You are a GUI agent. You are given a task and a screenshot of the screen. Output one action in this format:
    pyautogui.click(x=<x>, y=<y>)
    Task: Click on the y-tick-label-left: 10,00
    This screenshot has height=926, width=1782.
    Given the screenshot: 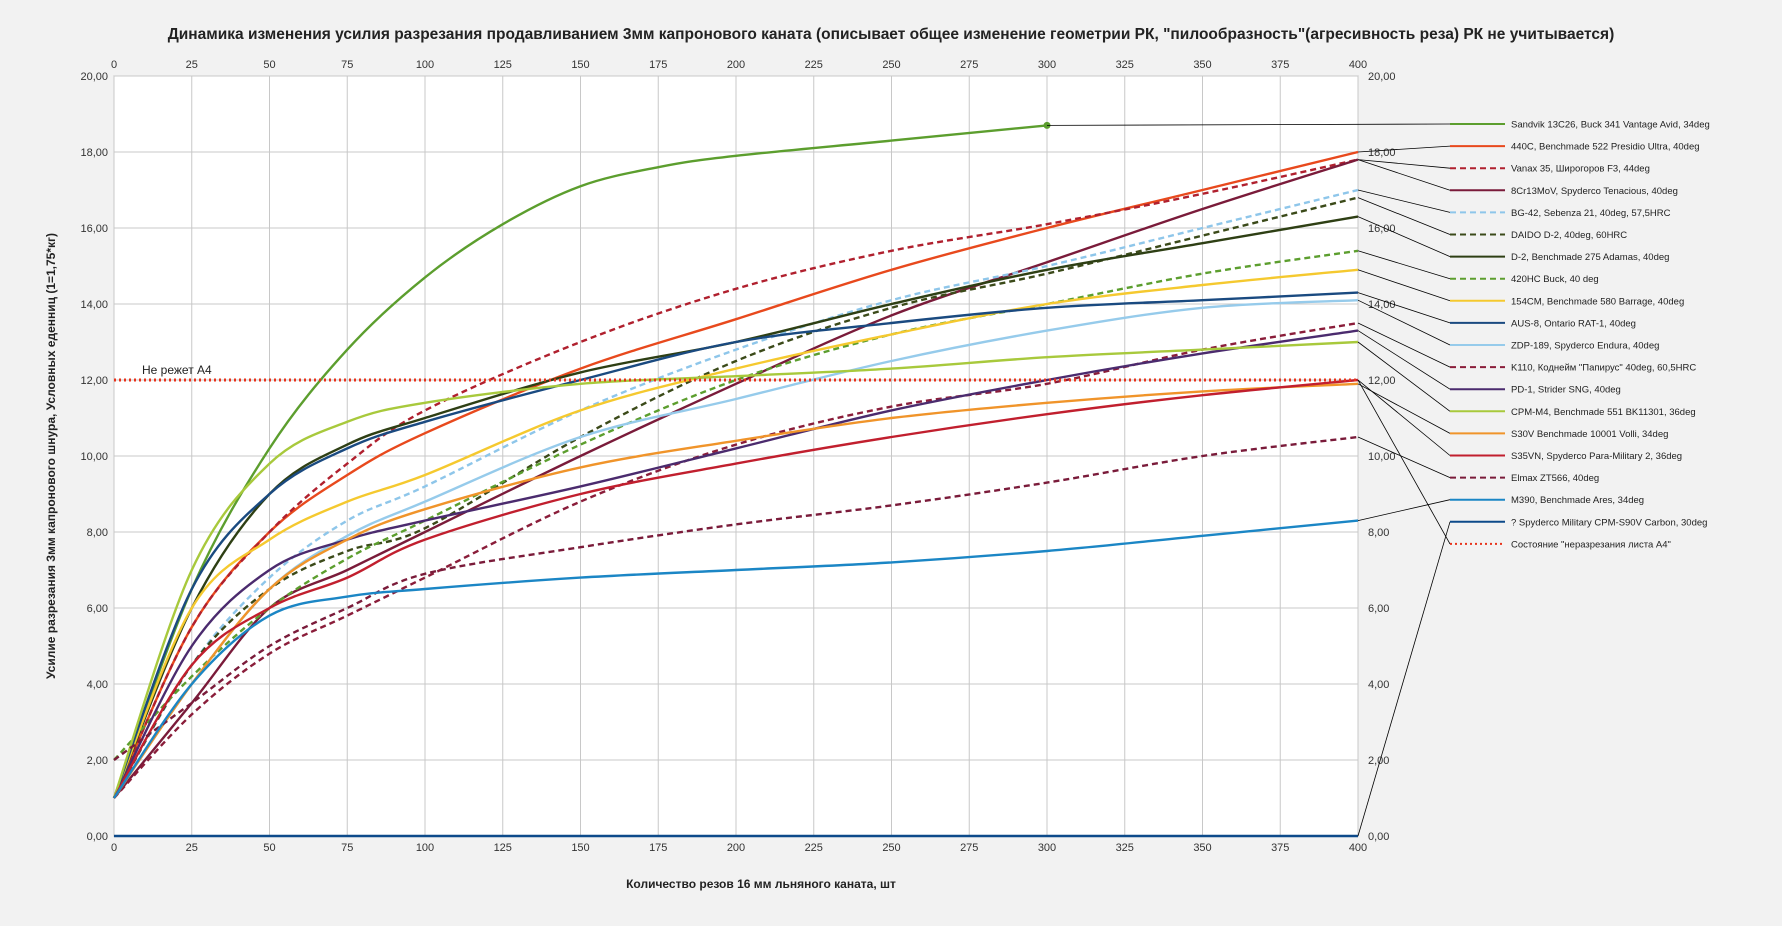 What is the action you would take?
    pyautogui.click(x=94, y=457)
    